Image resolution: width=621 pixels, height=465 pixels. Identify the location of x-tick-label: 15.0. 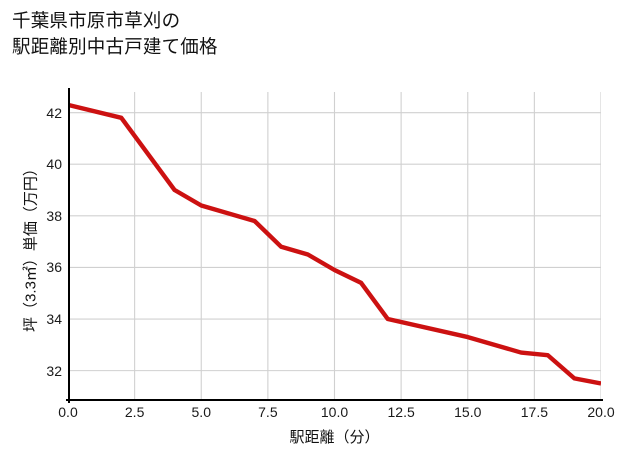
(468, 412).